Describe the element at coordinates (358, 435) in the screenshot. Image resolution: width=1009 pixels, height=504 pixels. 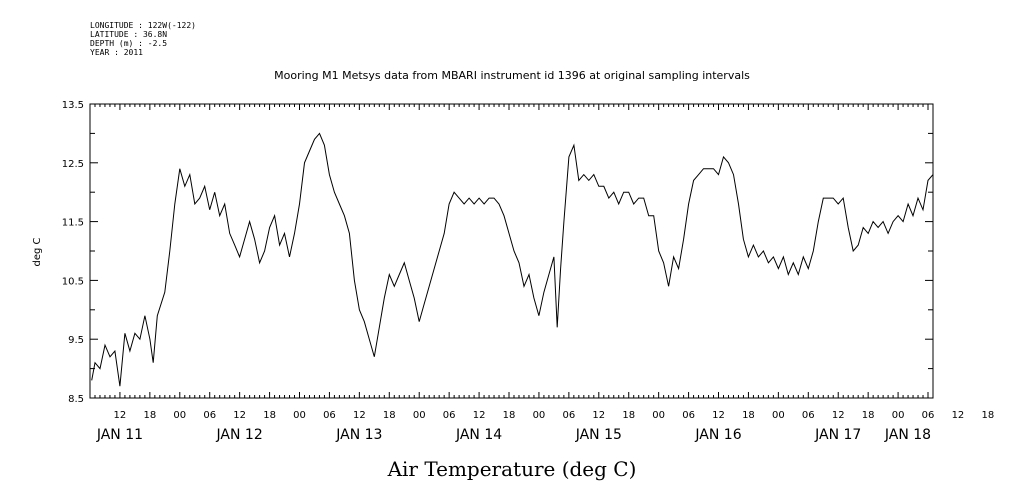
I see `x-day-label: JAN 13` at that location.